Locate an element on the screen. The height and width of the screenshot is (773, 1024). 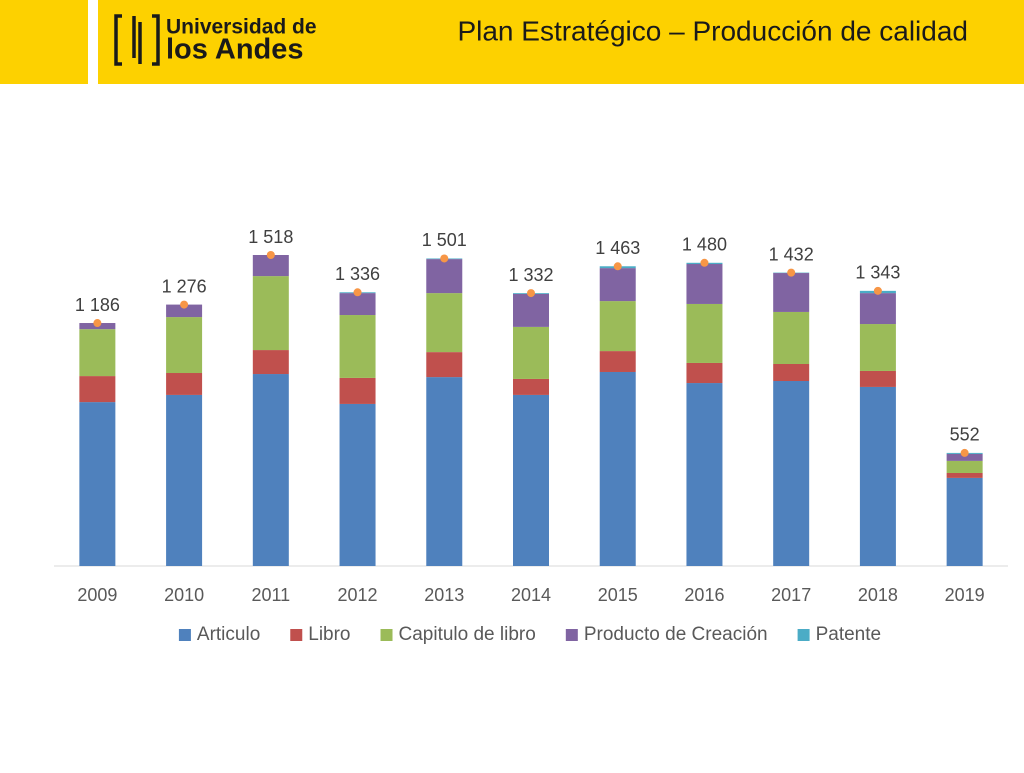
total-label: 1 432 is located at coordinates (791, 254).